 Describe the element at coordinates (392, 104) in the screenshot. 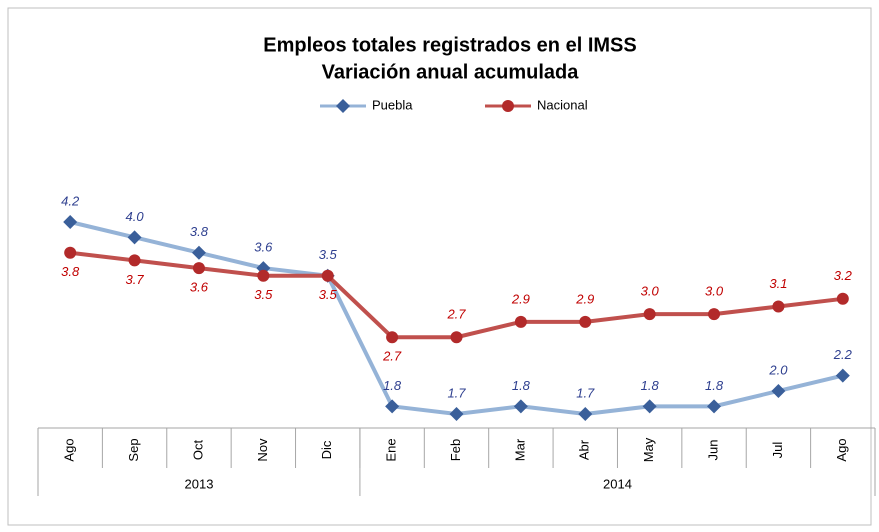

I see `legend-label: Puebla` at that location.